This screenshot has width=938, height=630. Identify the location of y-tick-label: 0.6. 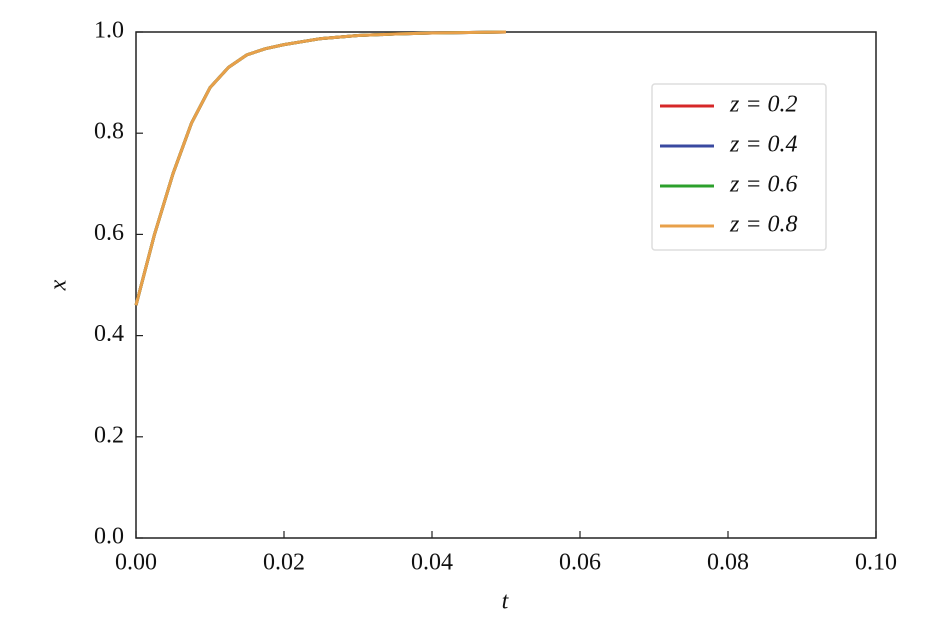
(109, 233).